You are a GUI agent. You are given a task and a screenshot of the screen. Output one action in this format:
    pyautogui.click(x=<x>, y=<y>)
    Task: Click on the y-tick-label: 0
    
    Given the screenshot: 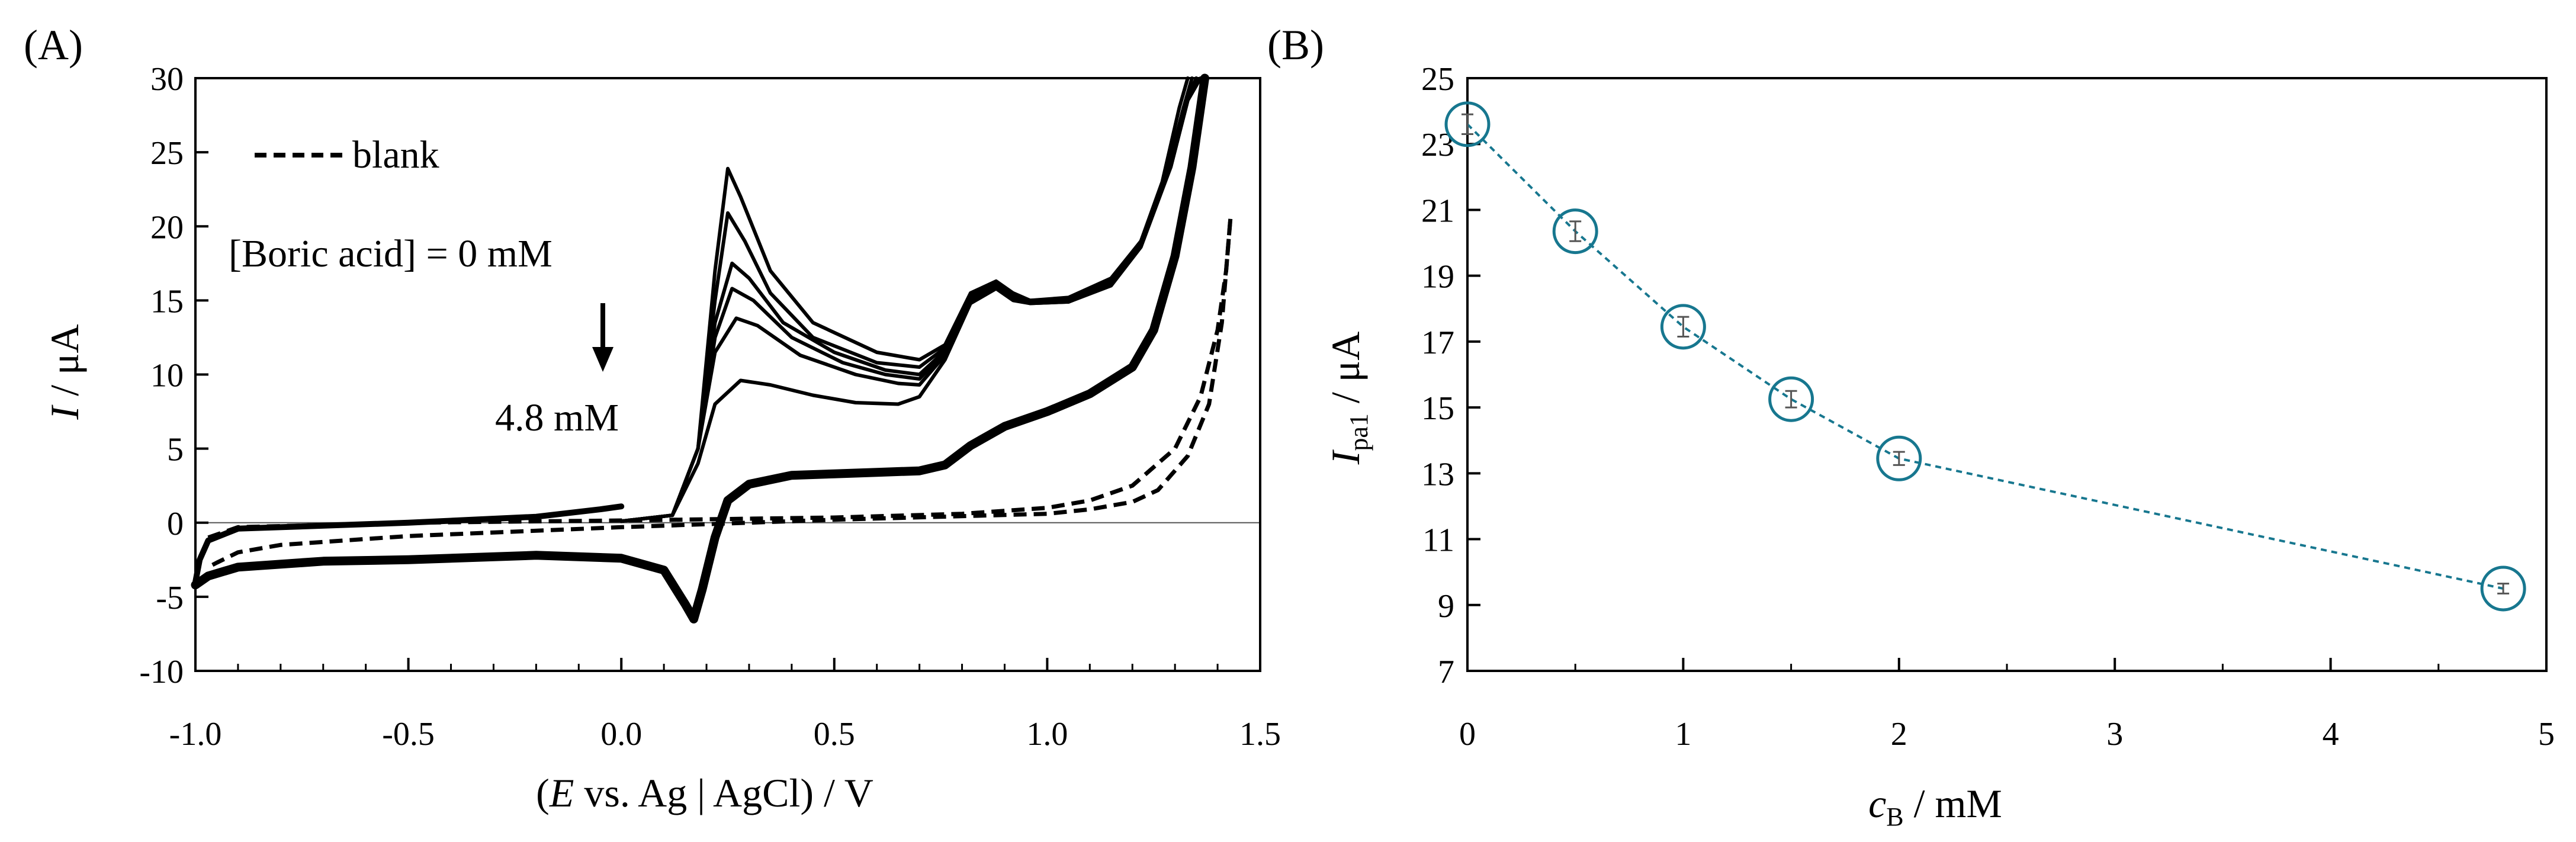 What is the action you would take?
    pyautogui.click(x=175, y=524)
    